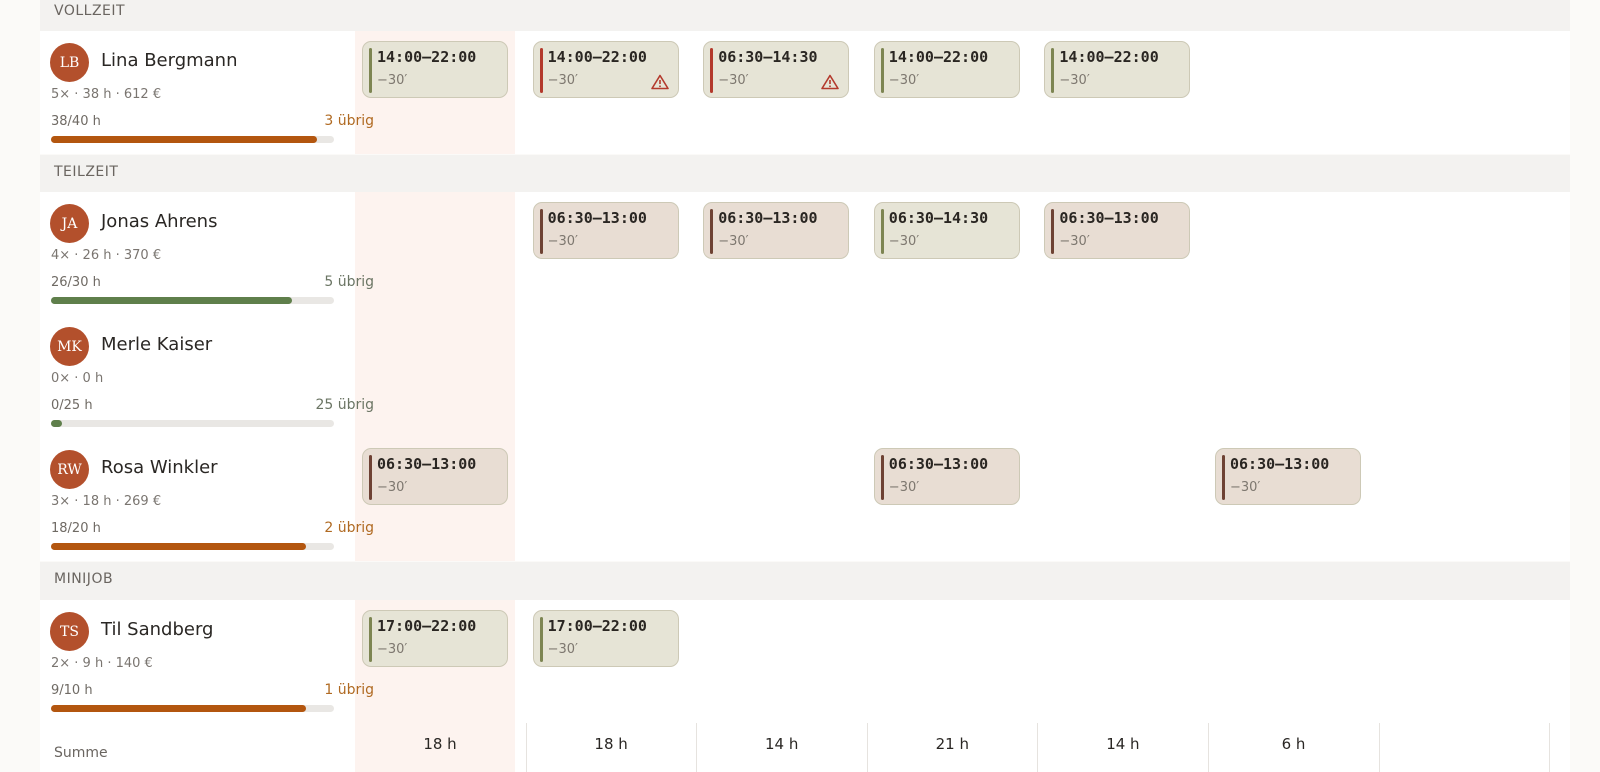  What do you see at coordinates (159, 221) in the screenshot?
I see `employee-name: Jonas Ahrens` at bounding box center [159, 221].